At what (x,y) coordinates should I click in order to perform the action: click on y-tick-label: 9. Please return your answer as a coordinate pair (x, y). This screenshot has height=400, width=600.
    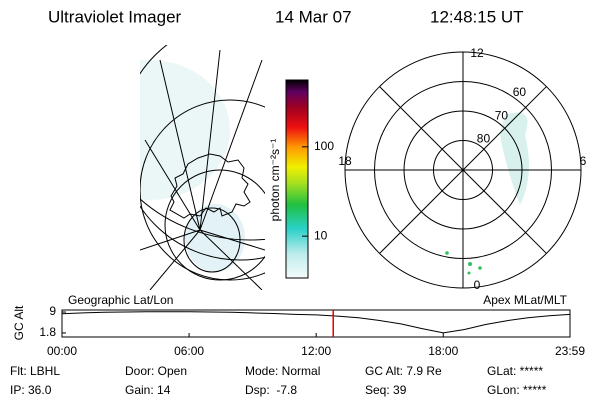
    Looking at the image, I should click on (52, 311).